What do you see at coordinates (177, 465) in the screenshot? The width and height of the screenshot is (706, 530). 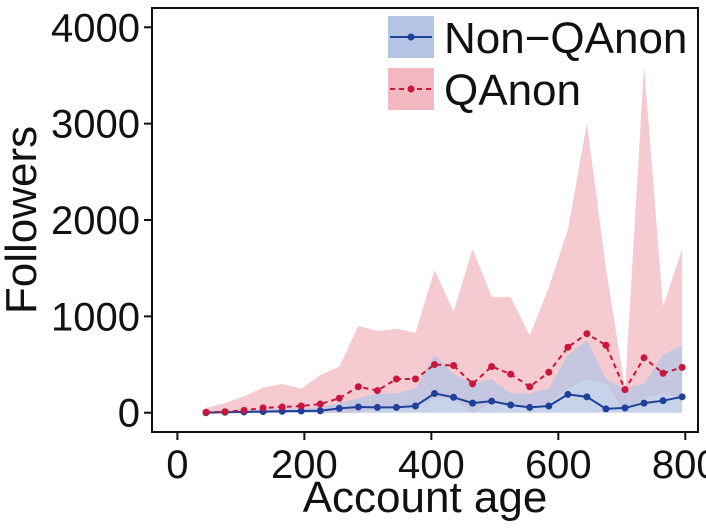 I see `x-tick-label: 0` at bounding box center [177, 465].